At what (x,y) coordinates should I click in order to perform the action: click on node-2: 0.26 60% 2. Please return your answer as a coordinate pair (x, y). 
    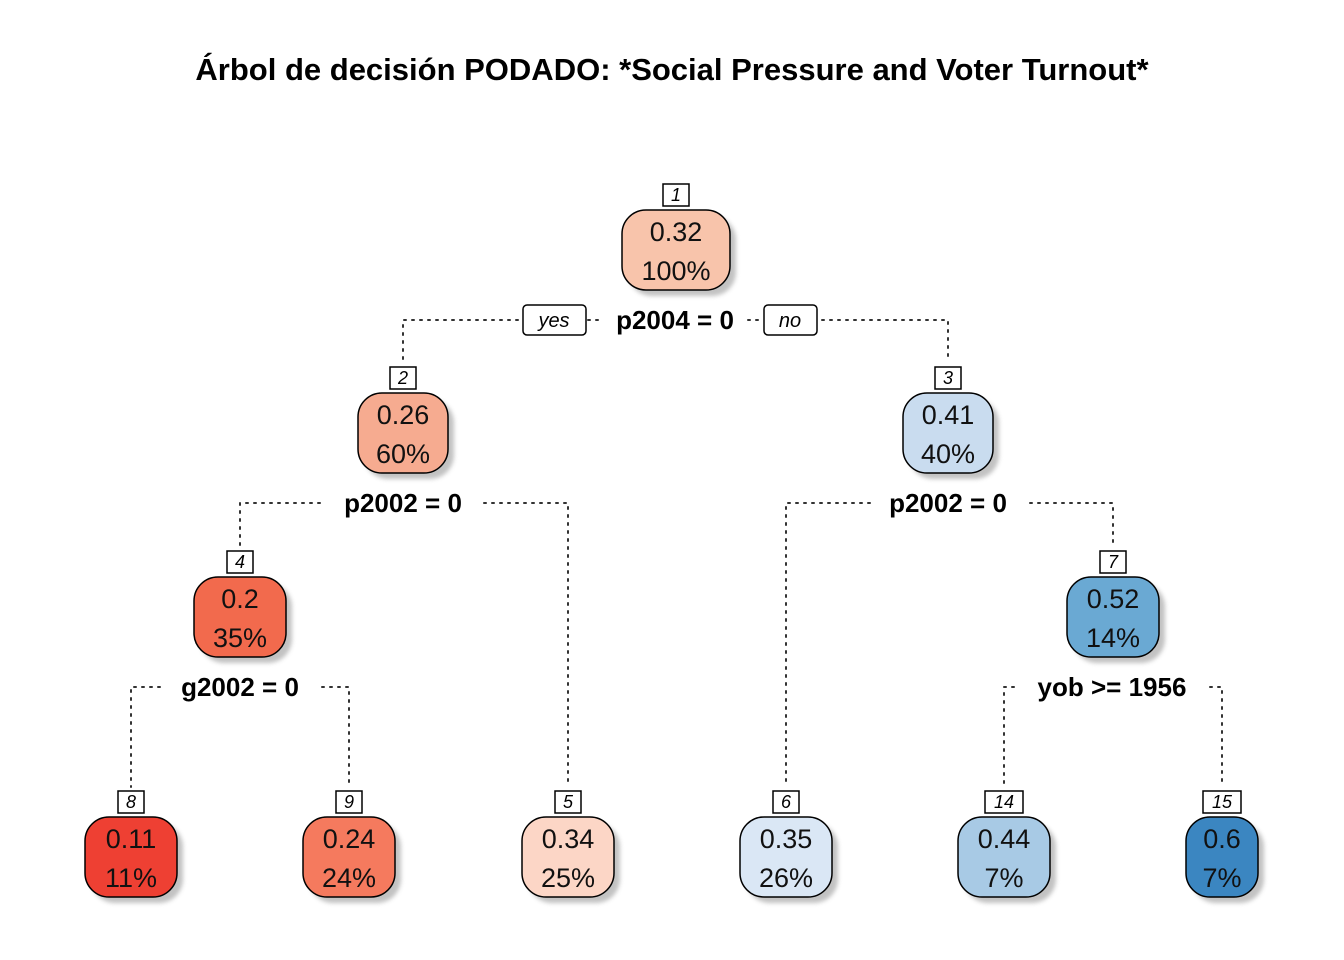
    Looking at the image, I should click on (405, 422).